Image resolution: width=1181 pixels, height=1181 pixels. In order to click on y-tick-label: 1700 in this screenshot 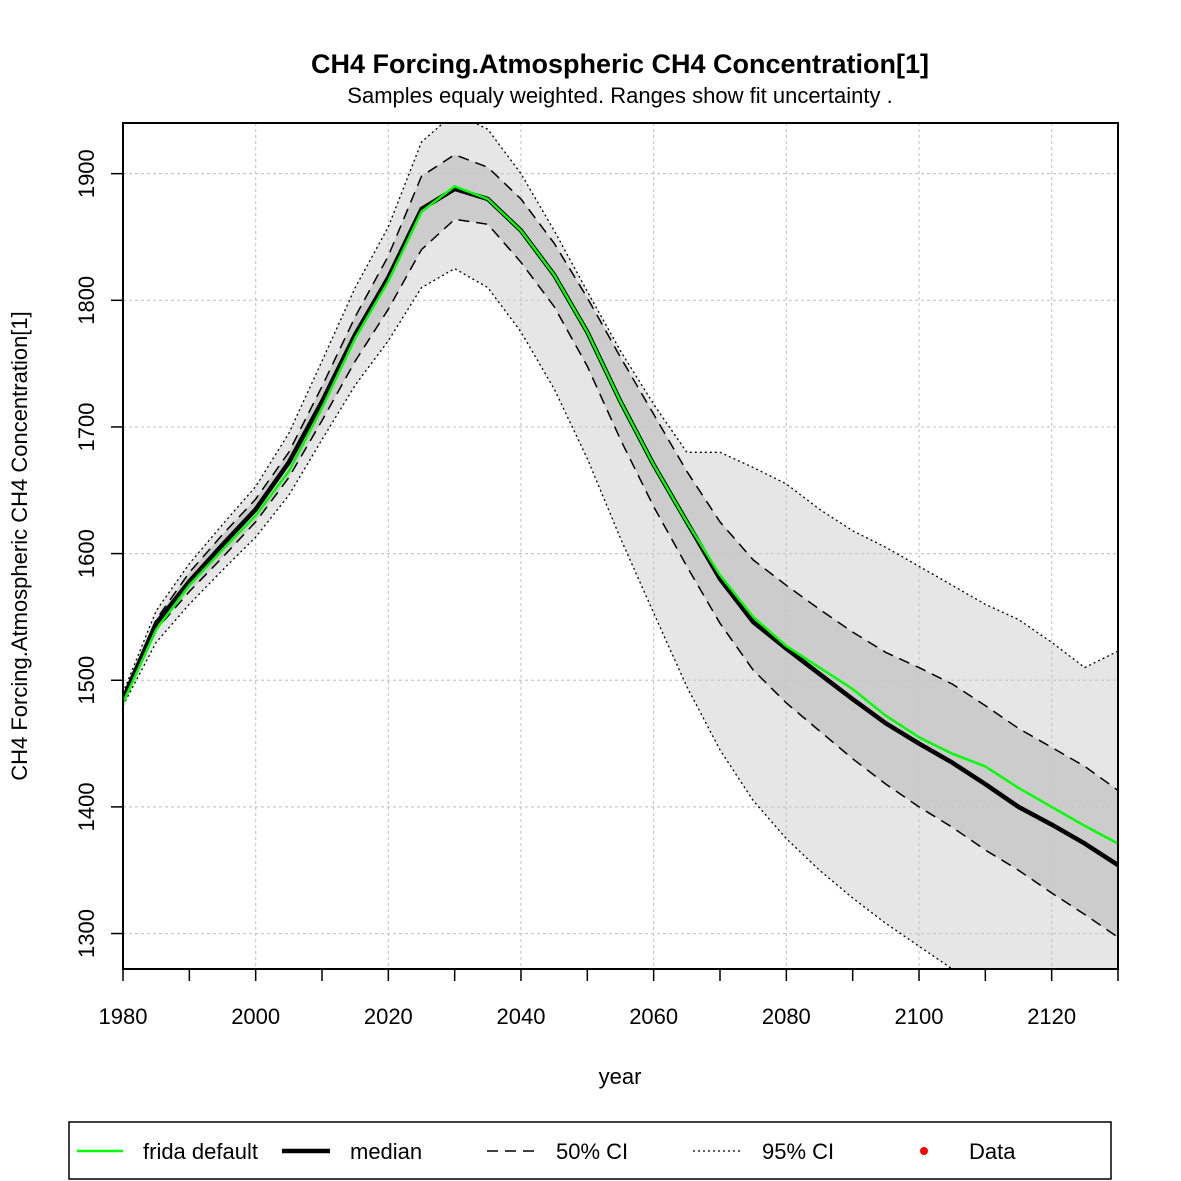, I will do `click(86, 427)`.